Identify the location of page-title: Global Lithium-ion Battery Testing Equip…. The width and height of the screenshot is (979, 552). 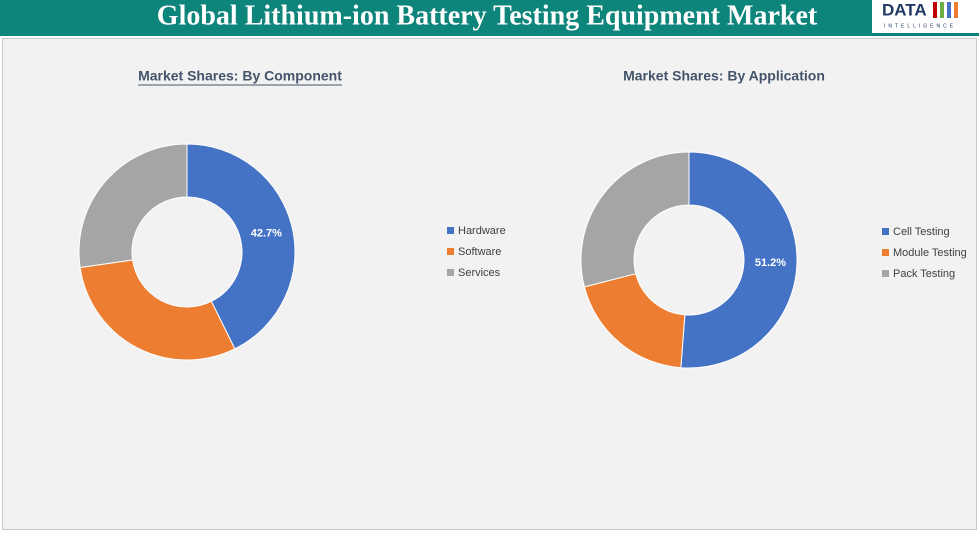
(487, 15).